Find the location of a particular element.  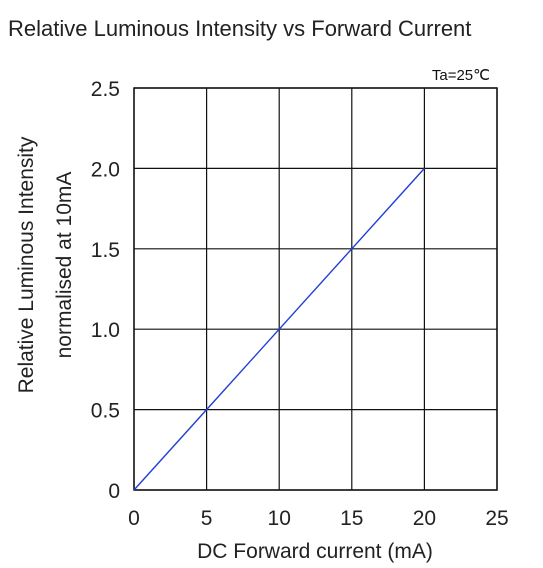

y-axis-label-line2: normalised at 10mA is located at coordinates (64, 265).